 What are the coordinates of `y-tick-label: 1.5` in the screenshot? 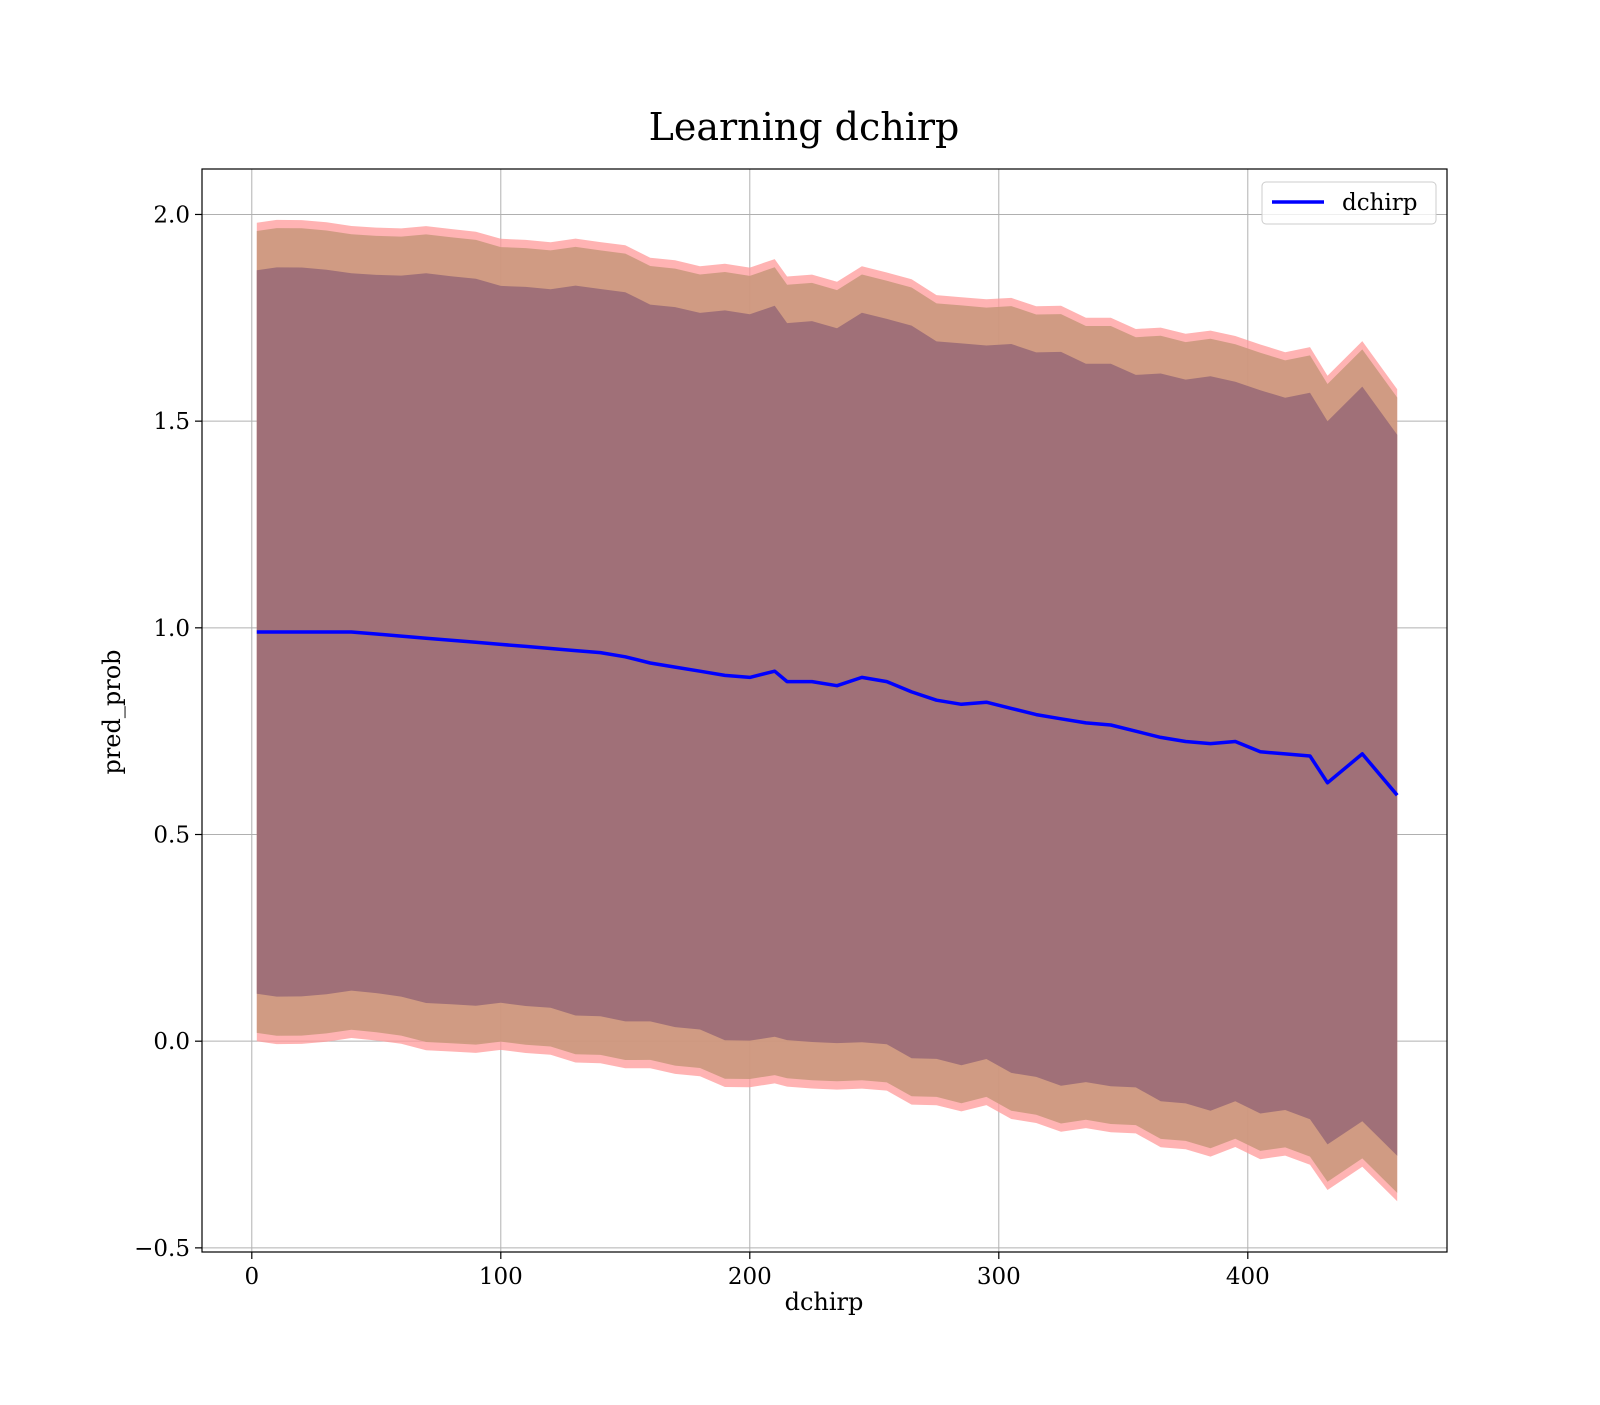 It's located at (171, 422).